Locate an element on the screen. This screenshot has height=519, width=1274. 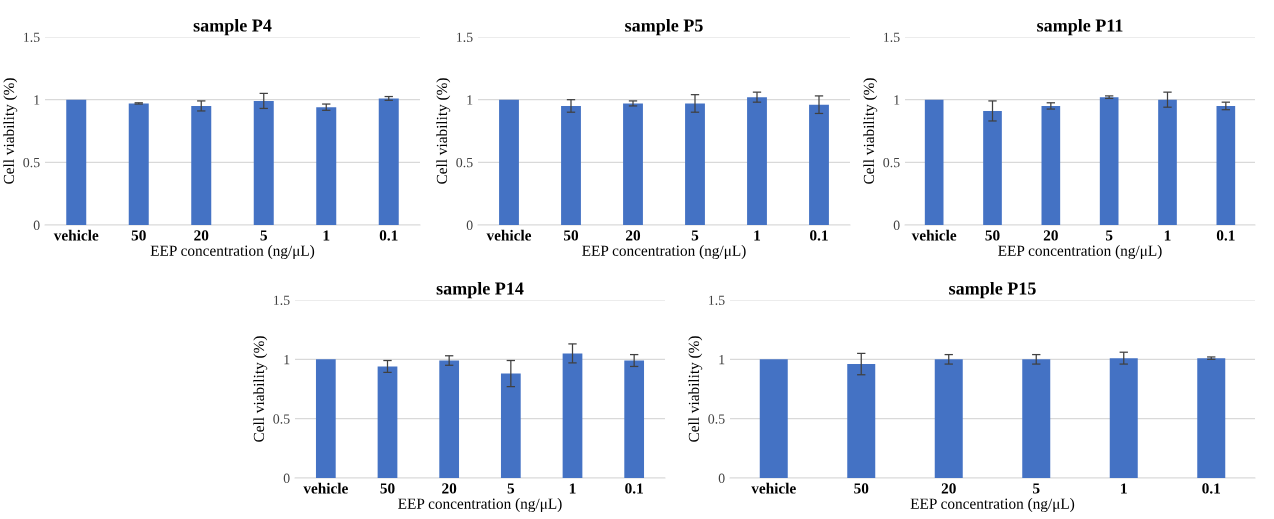
chart-title: sample P4 is located at coordinates (232, 27).